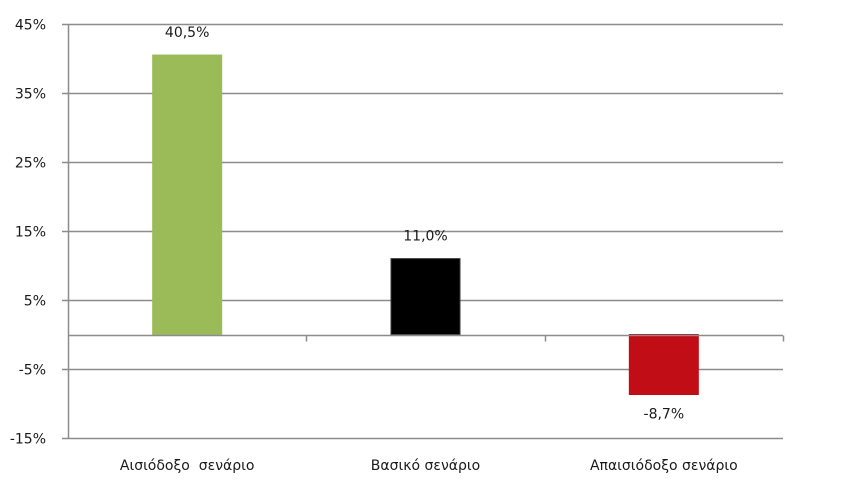 This screenshot has width=846, height=492. Describe the element at coordinates (425, 237) in the screenshot. I see `data-label: 11,0%` at that location.